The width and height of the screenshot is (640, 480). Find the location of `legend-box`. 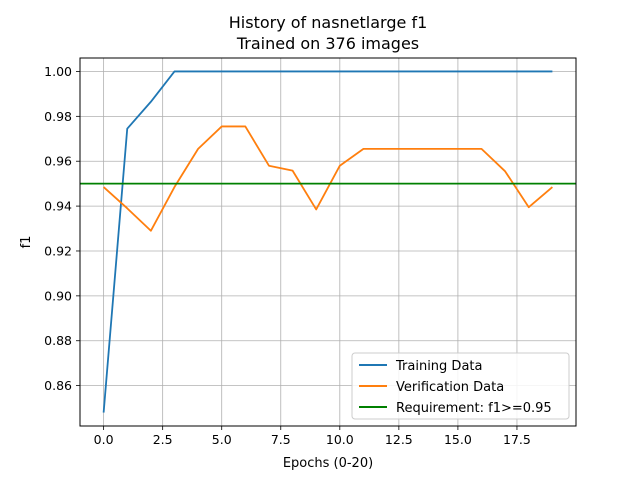

legend-box is located at coordinates (460, 386).